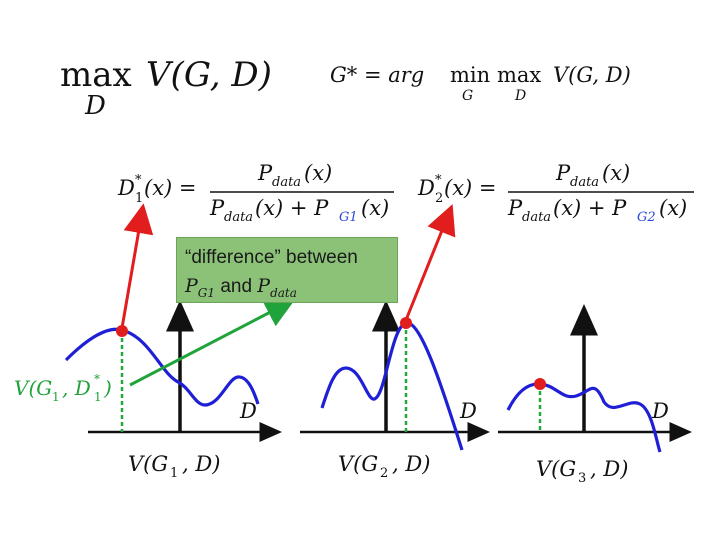 The width and height of the screenshot is (720, 540). I want to click on plot-1-caption-sub: 1, so click(174, 473).